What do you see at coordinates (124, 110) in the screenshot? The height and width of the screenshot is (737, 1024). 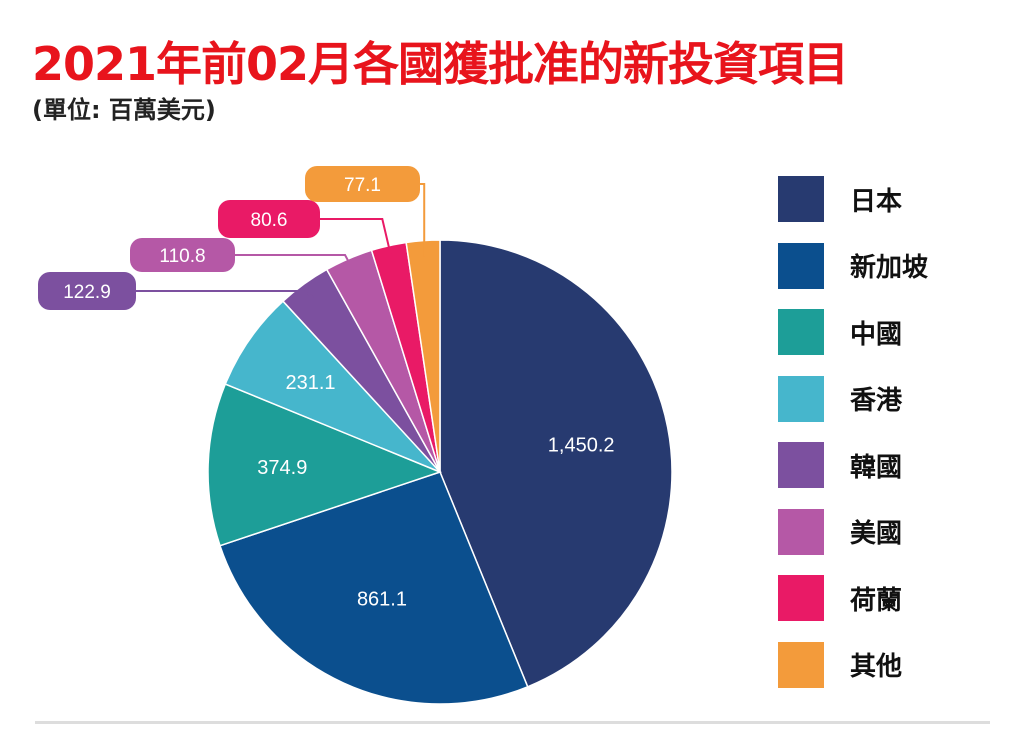 I see `chart-subtitle: (單位: 百萬美元)` at bounding box center [124, 110].